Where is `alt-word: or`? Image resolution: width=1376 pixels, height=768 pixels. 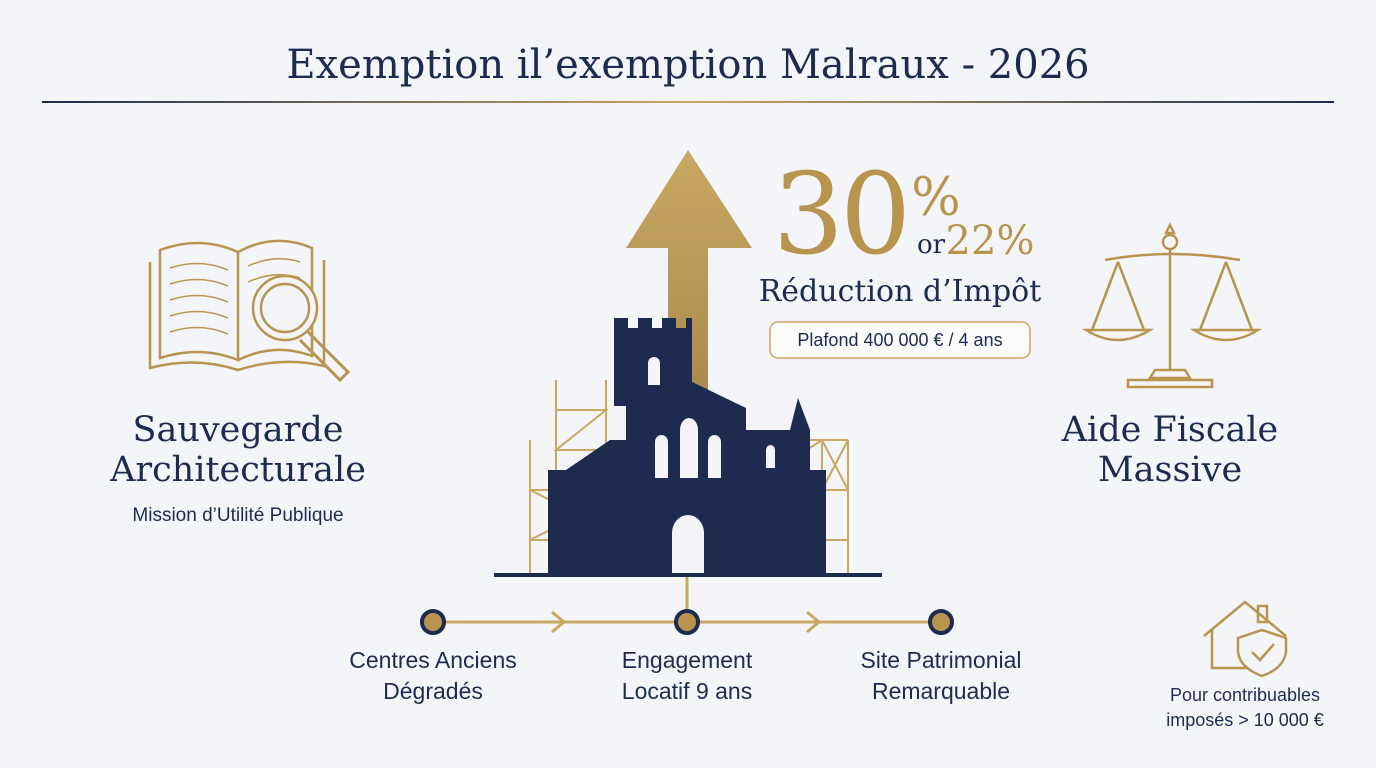
alt-word: or is located at coordinates (931, 245).